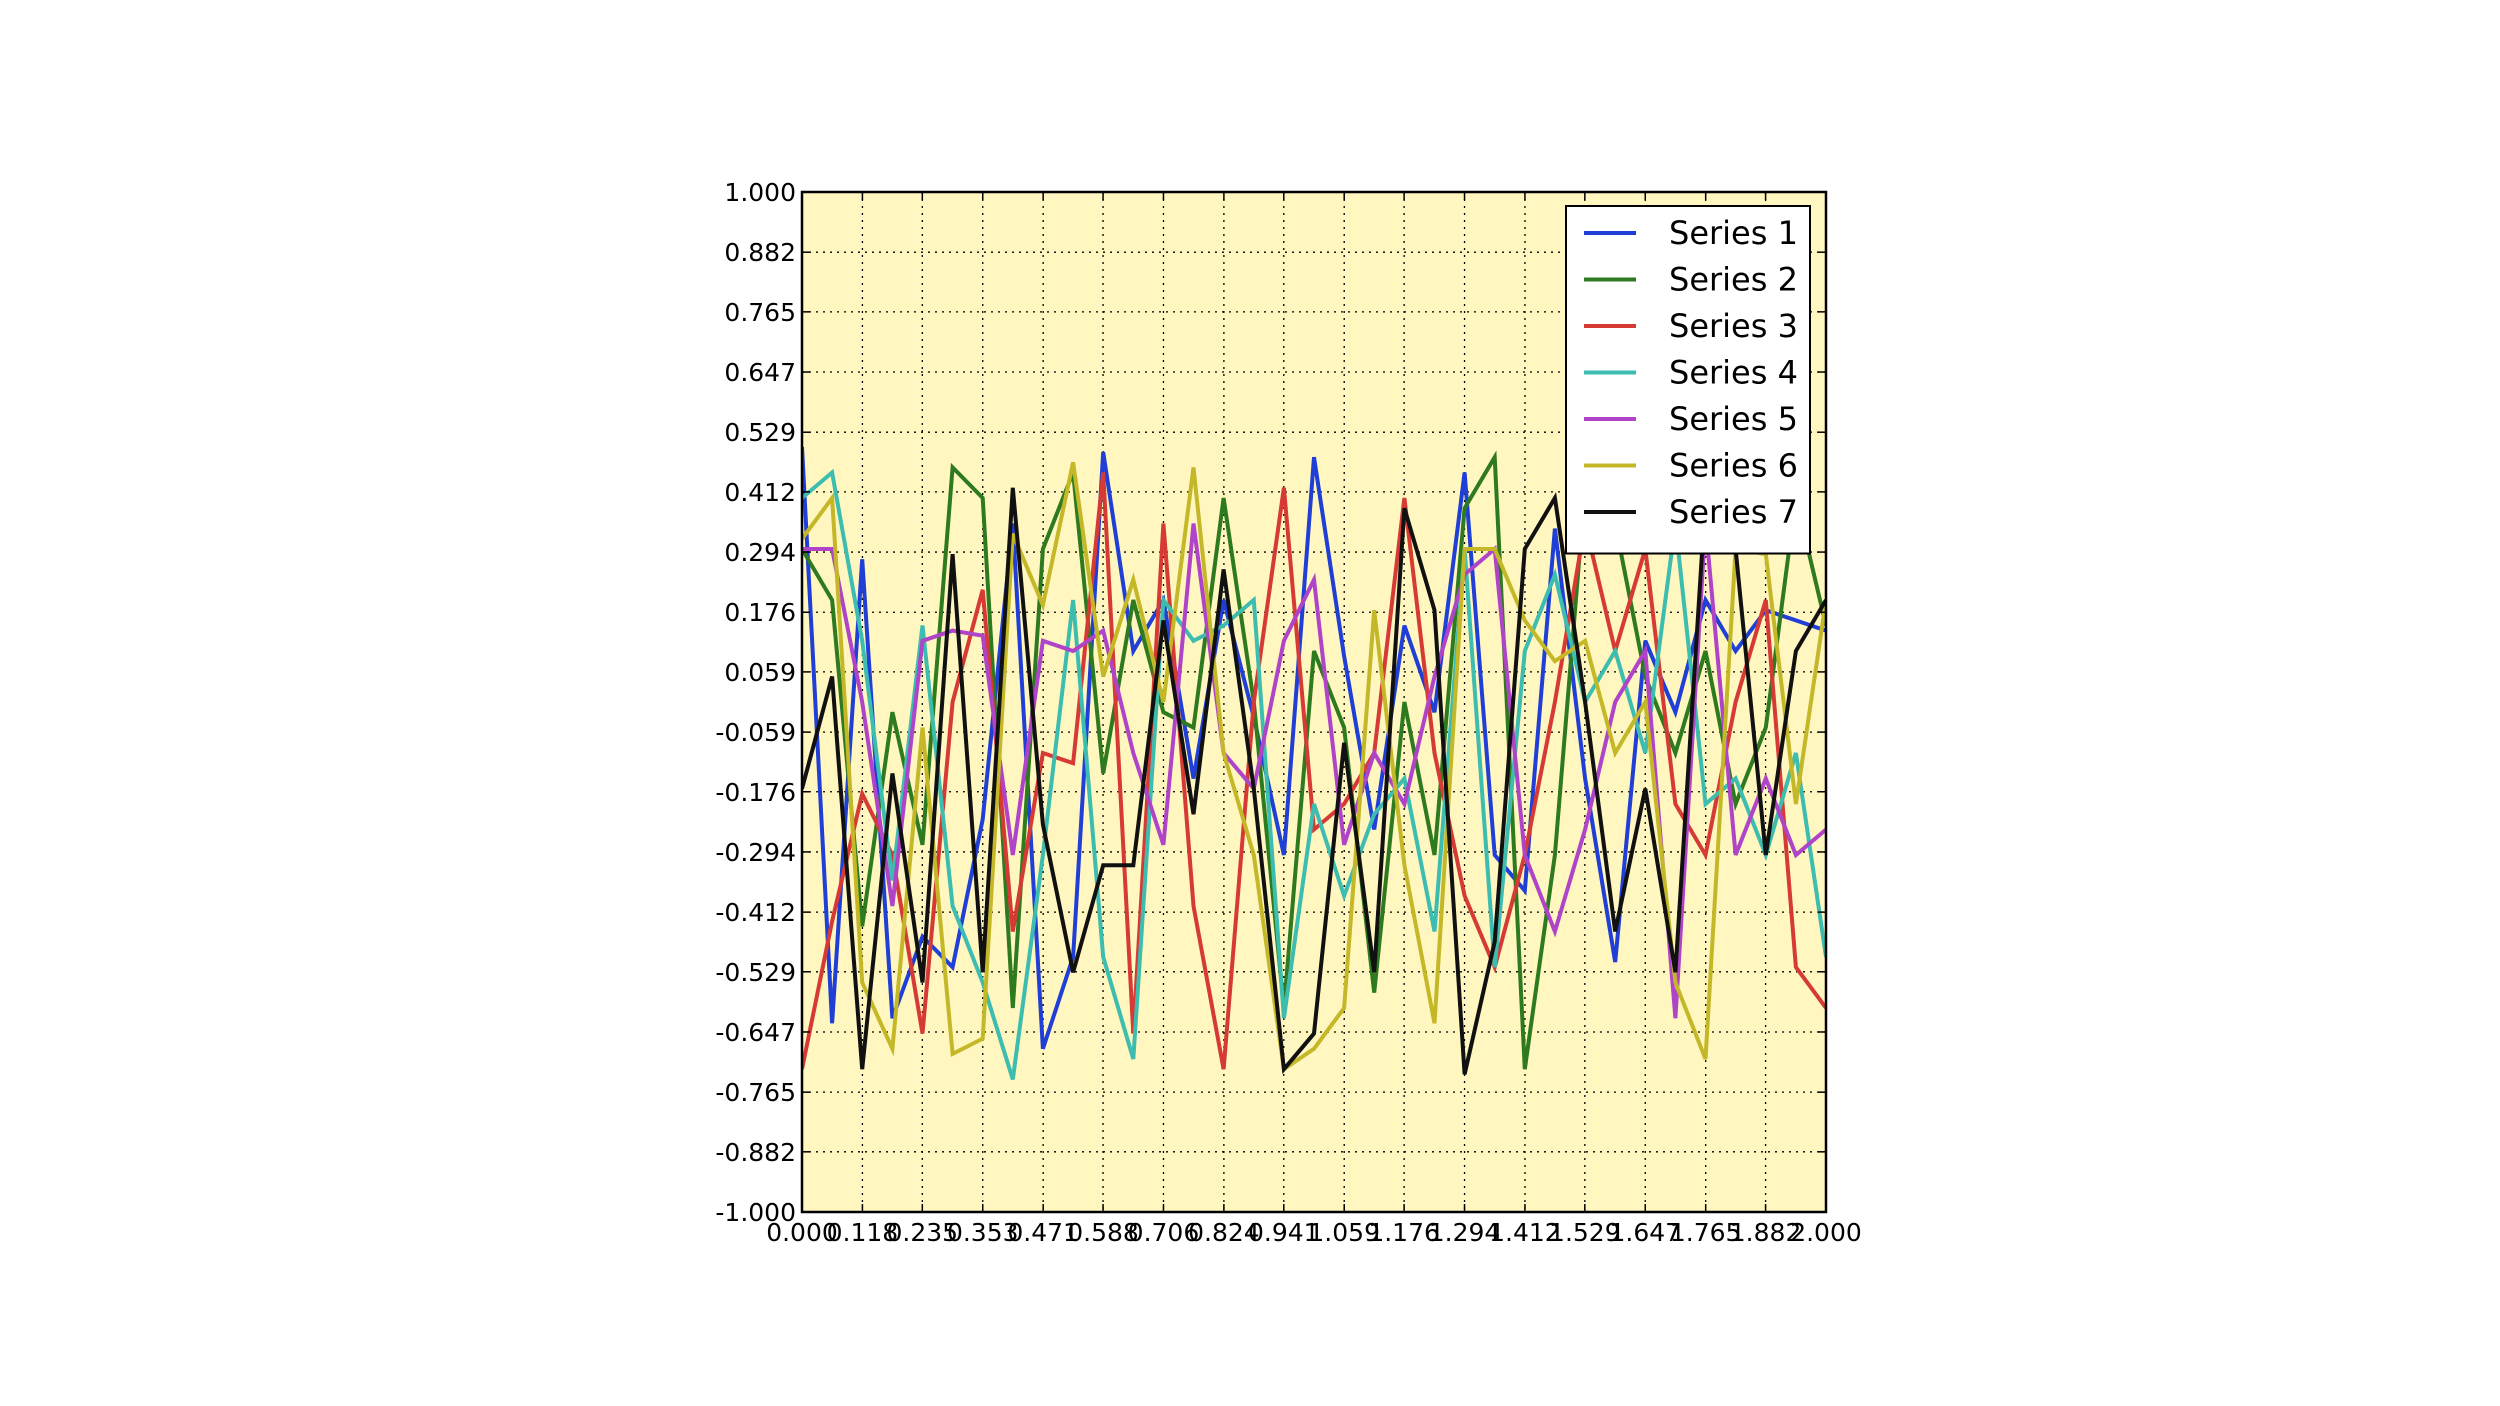 This screenshot has height=1406, width=2500. Describe the element at coordinates (755, 852) in the screenshot. I see `y-tick-label: -0.294` at that location.